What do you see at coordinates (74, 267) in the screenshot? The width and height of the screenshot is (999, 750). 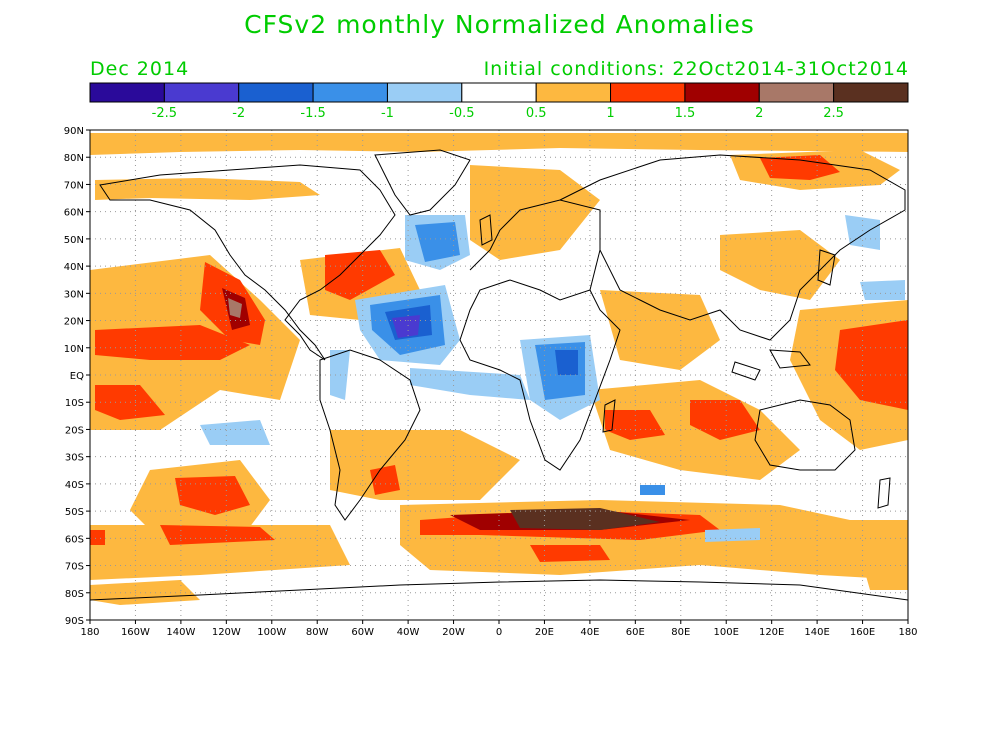 I see `latitude-label: 40N` at bounding box center [74, 267].